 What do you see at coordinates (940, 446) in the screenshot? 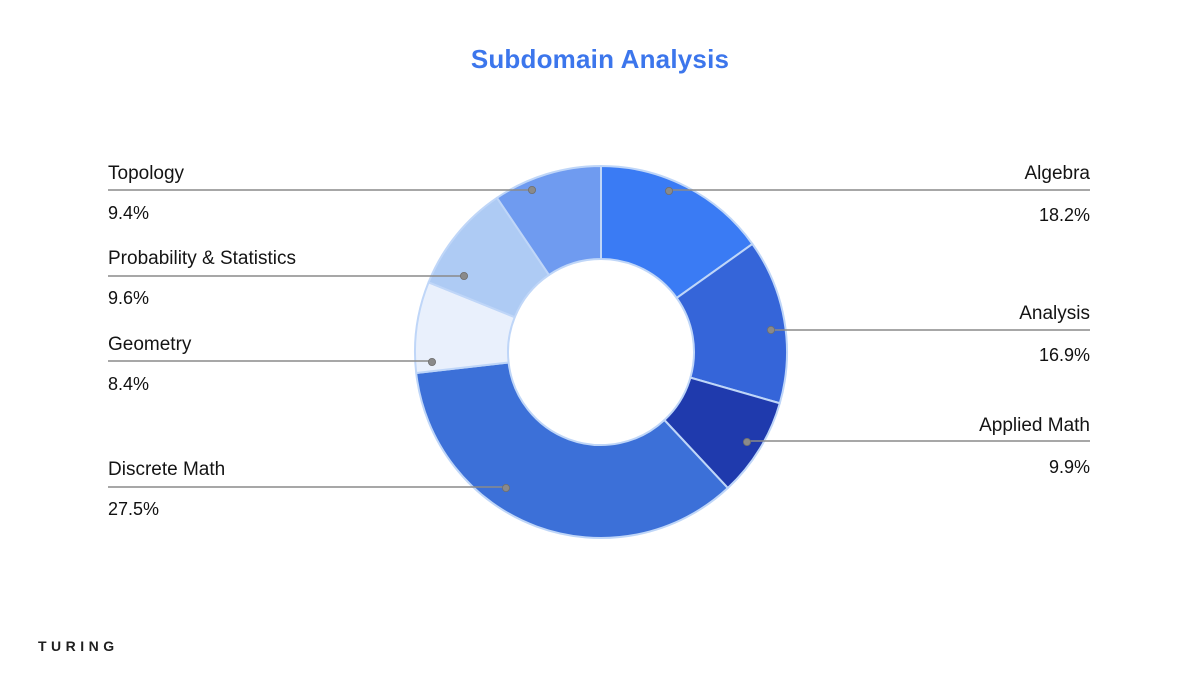
I see `callout-applied-math: Applied Math 9.9%` at bounding box center [940, 446].